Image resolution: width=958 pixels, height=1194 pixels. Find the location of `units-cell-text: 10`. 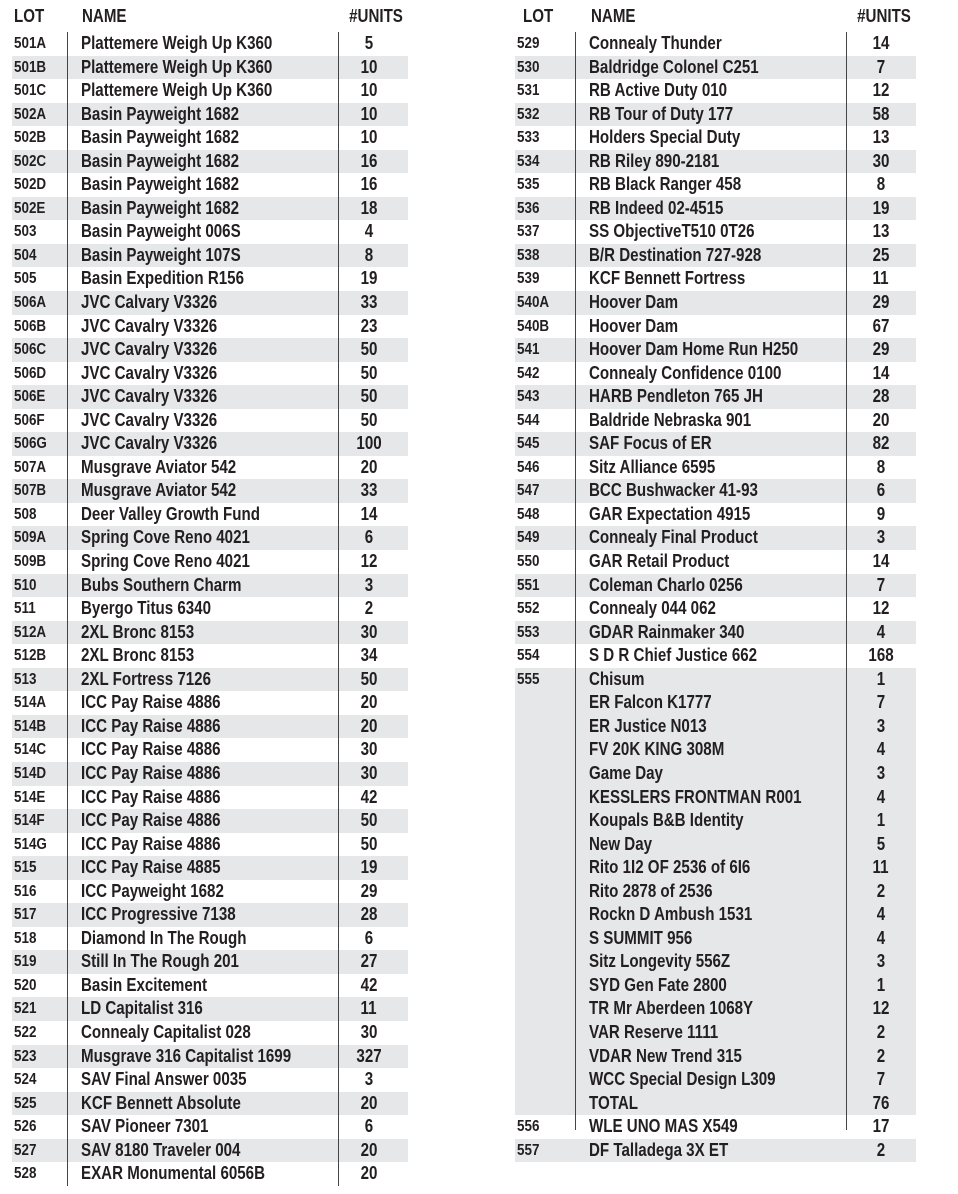

units-cell-text: 10 is located at coordinates (369, 90).